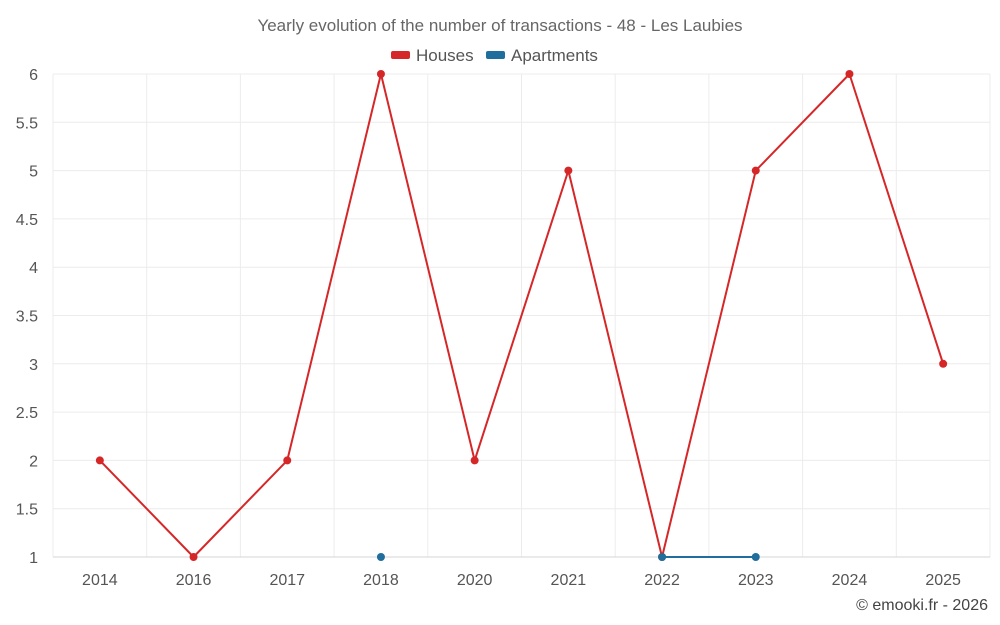  I want to click on credit-text: © emooki.fr - 2026, so click(922, 605).